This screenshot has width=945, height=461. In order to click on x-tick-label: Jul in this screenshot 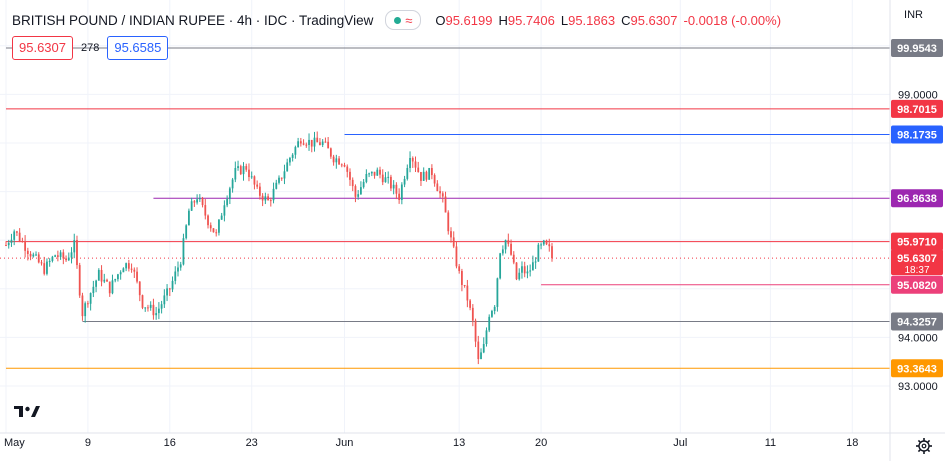, I will do `click(680, 443)`.